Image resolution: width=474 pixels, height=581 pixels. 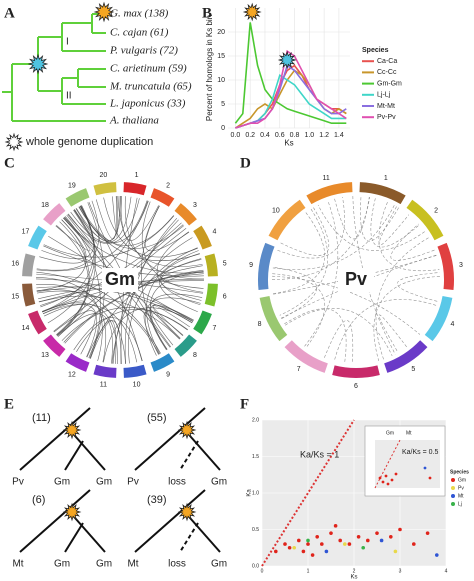 I want to click on chromosome-label: 13, so click(x=45, y=355).